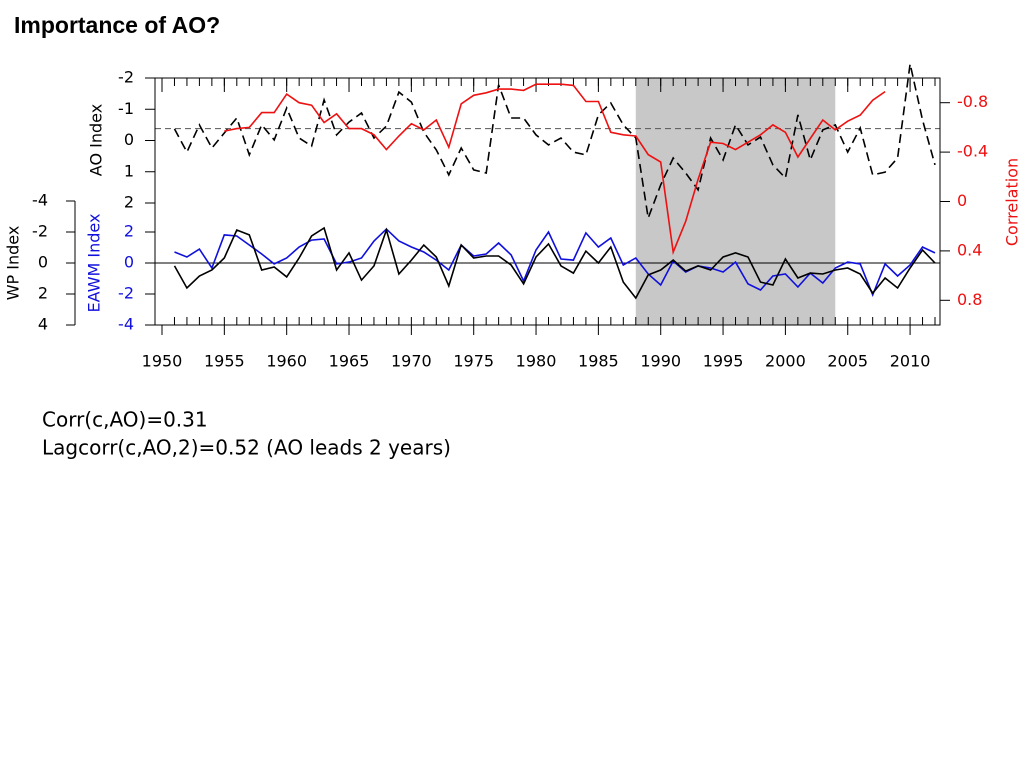 Image resolution: width=1024 pixels, height=772 pixels. Describe the element at coordinates (411, 361) in the screenshot. I see `x-tick-label: 1970` at that location.